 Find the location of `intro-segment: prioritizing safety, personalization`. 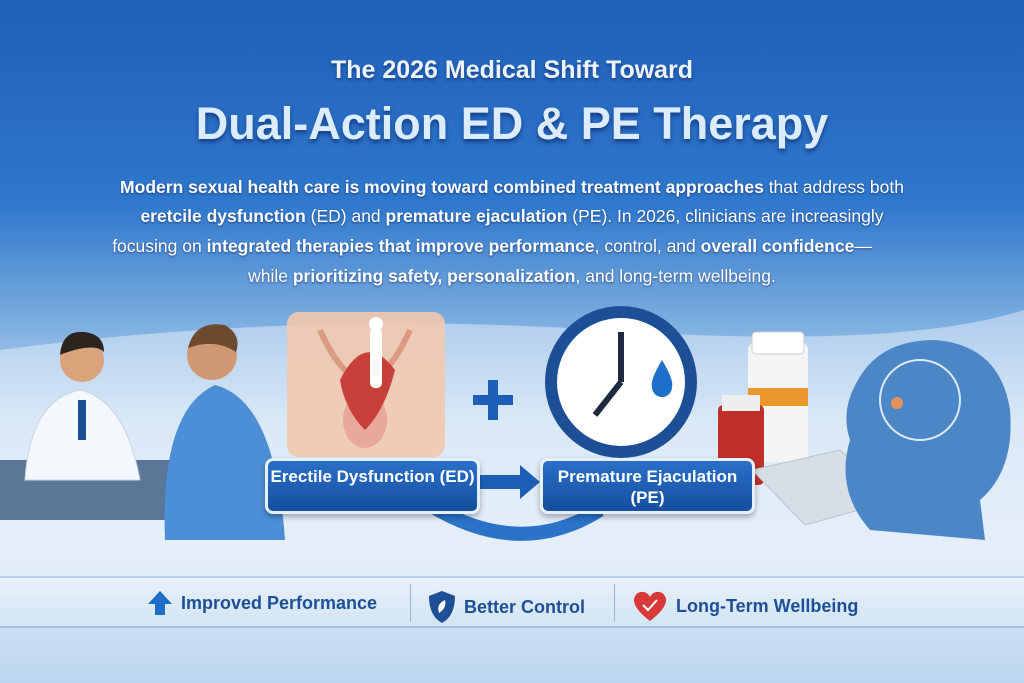

intro-segment: prioritizing safety, personalization is located at coordinates (434, 276).